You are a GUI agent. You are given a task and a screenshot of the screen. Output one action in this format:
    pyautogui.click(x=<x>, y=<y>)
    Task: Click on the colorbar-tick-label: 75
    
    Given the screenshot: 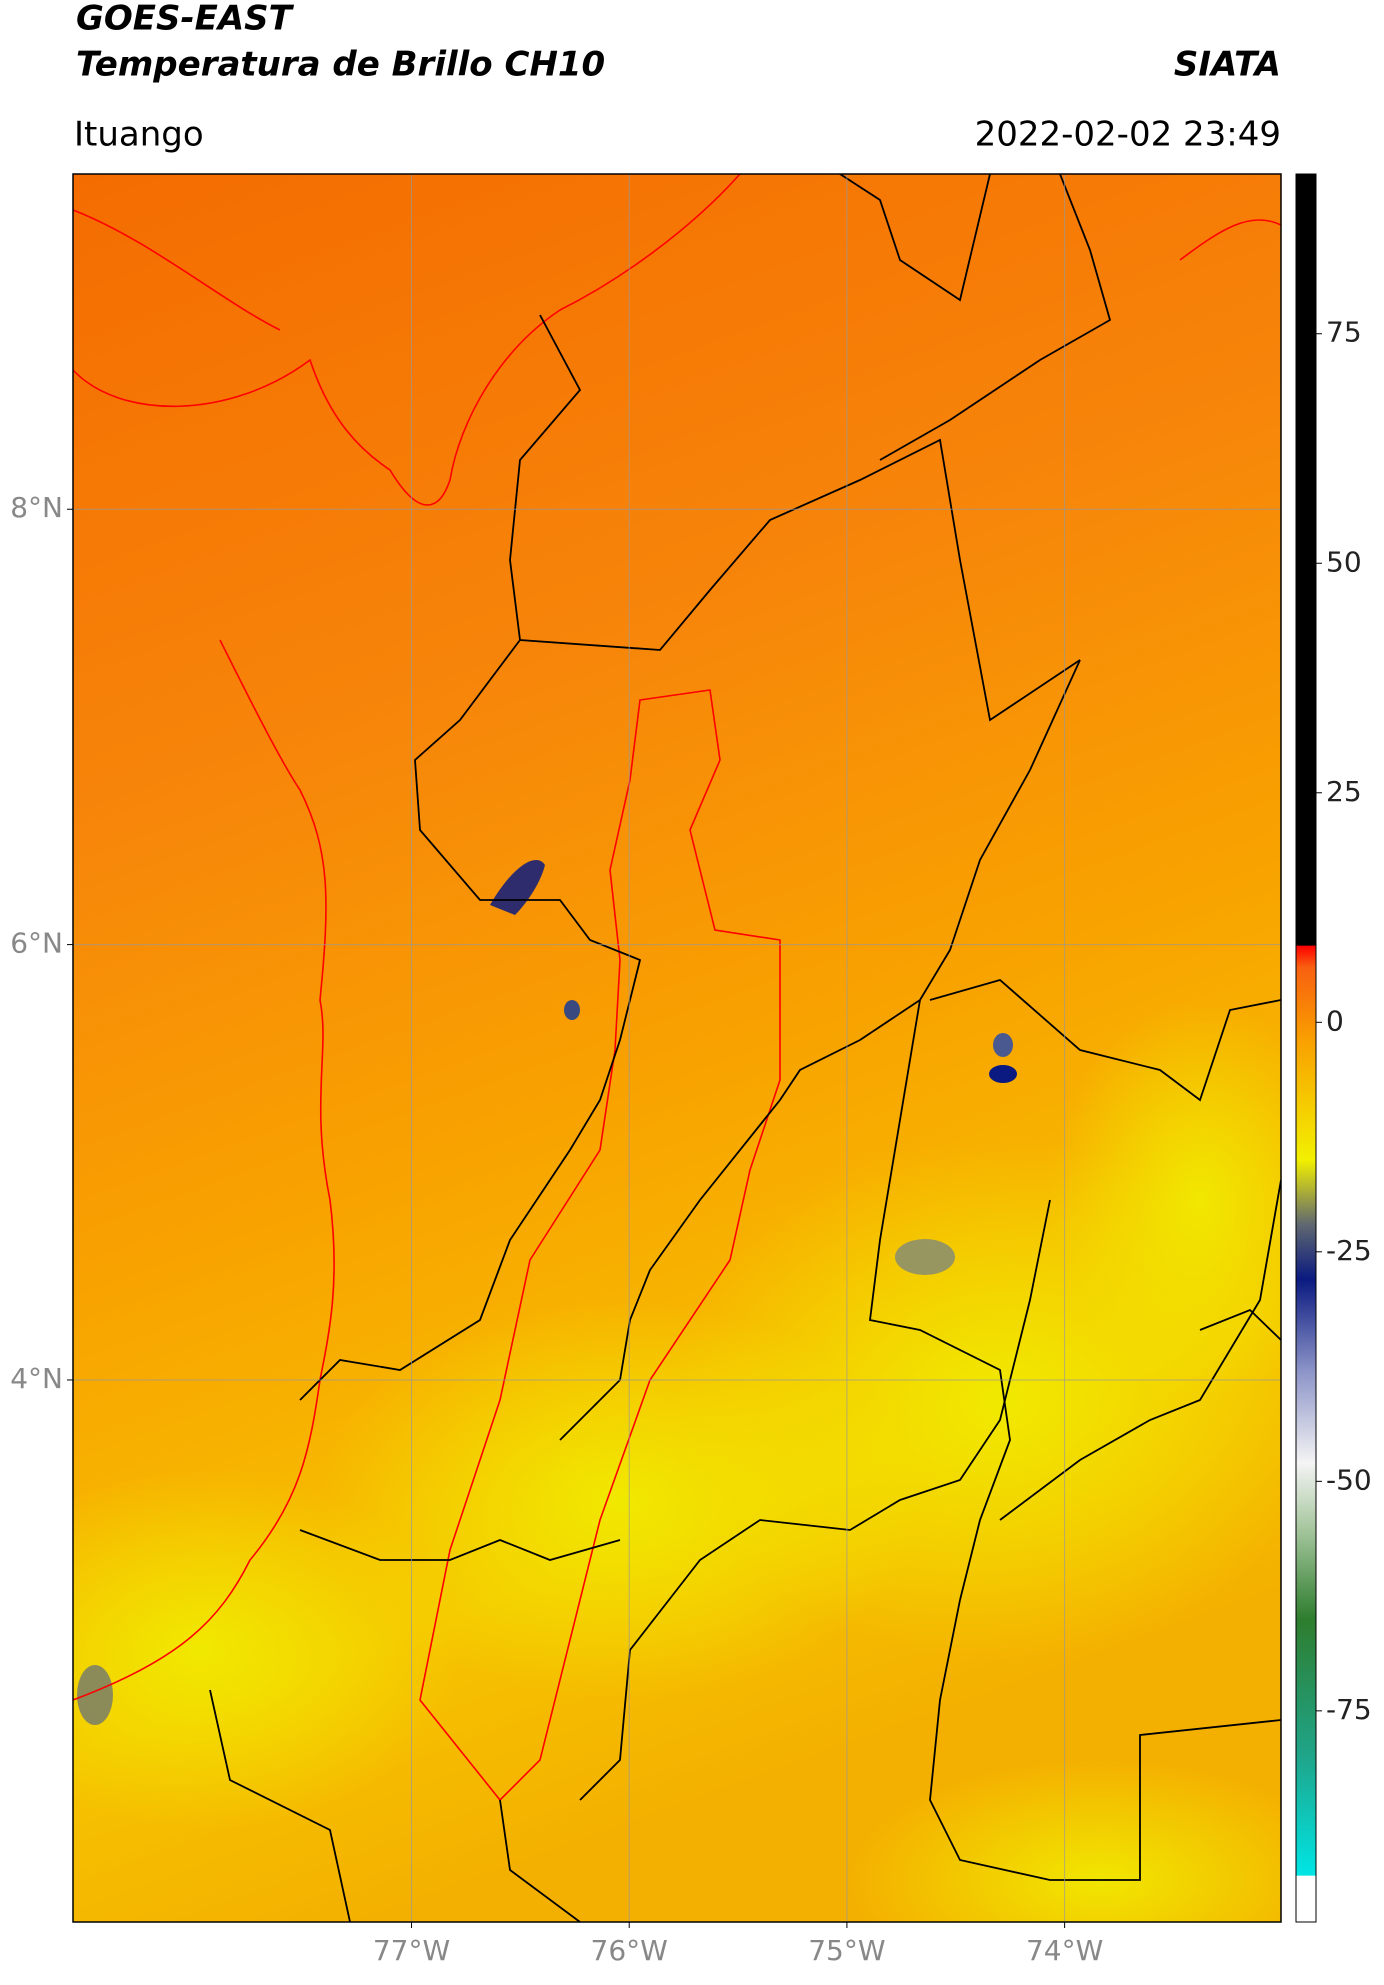 What is the action you would take?
    pyautogui.click(x=1344, y=332)
    